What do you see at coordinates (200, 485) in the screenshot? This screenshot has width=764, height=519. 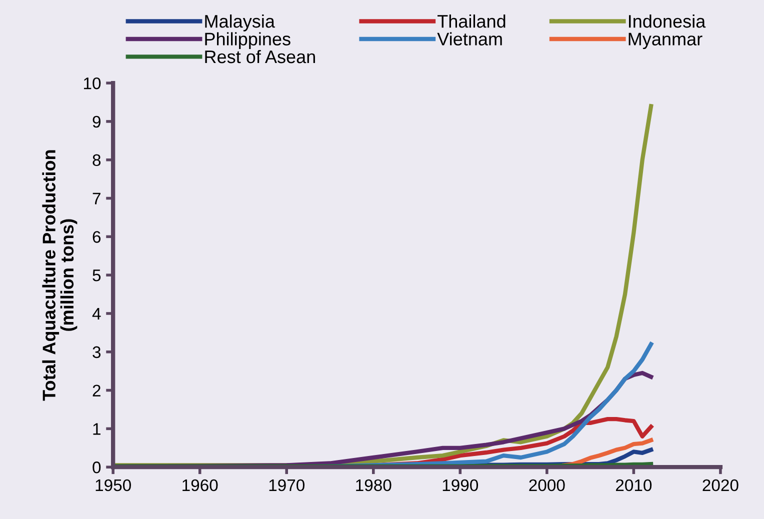 I see `x-tick-label: 1960` at bounding box center [200, 485].